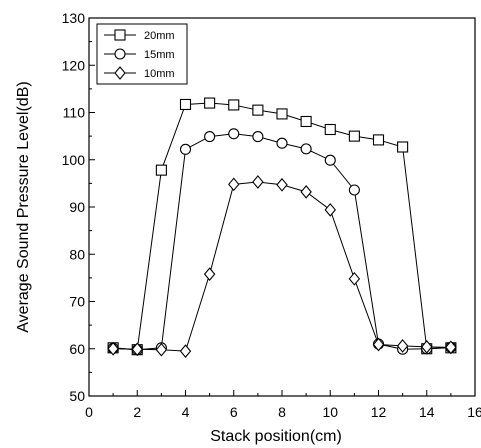  Describe the element at coordinates (77, 396) in the screenshot. I see `y-tick-label: 50` at that location.